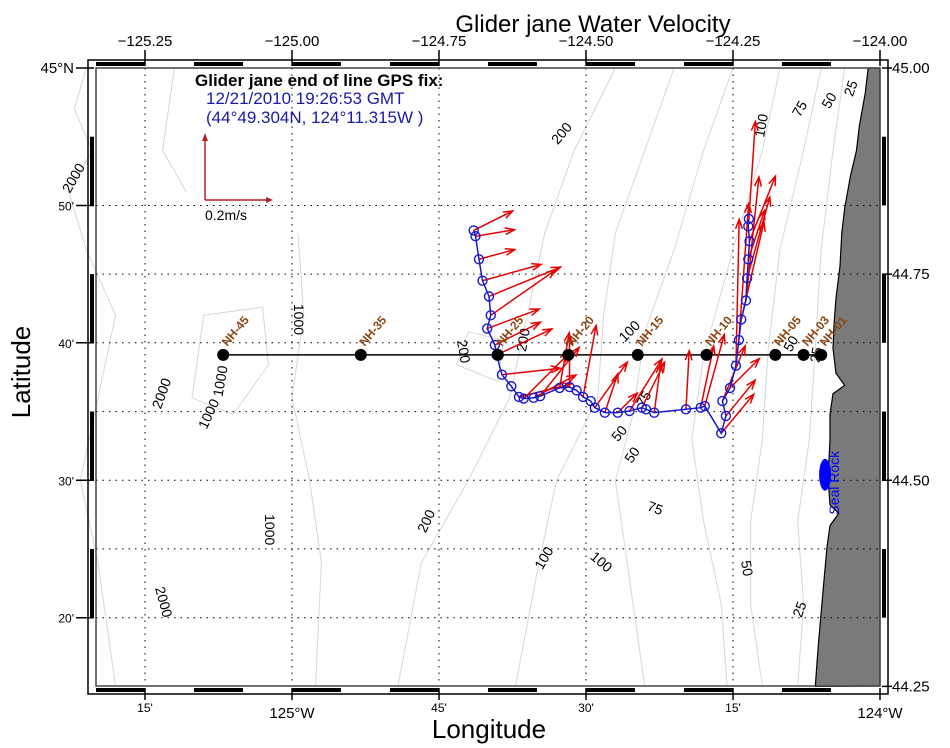  Describe the element at coordinates (305, 98) in the screenshot. I see `info-timestamp: 12/21/2010 19:26:53 GMT` at that location.